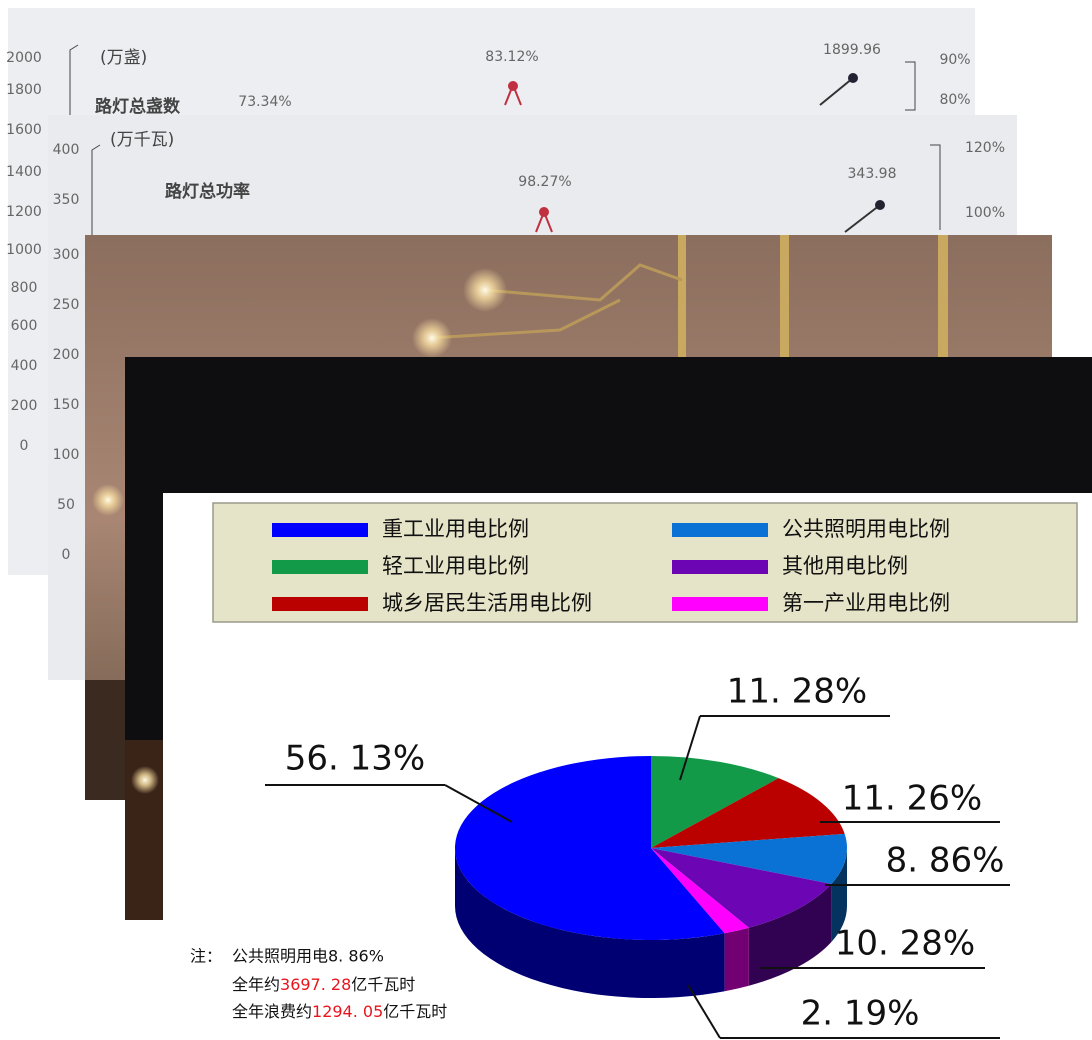  Describe the element at coordinates (852, 50) in the screenshot. I see `photo-label: 1899.96` at that location.